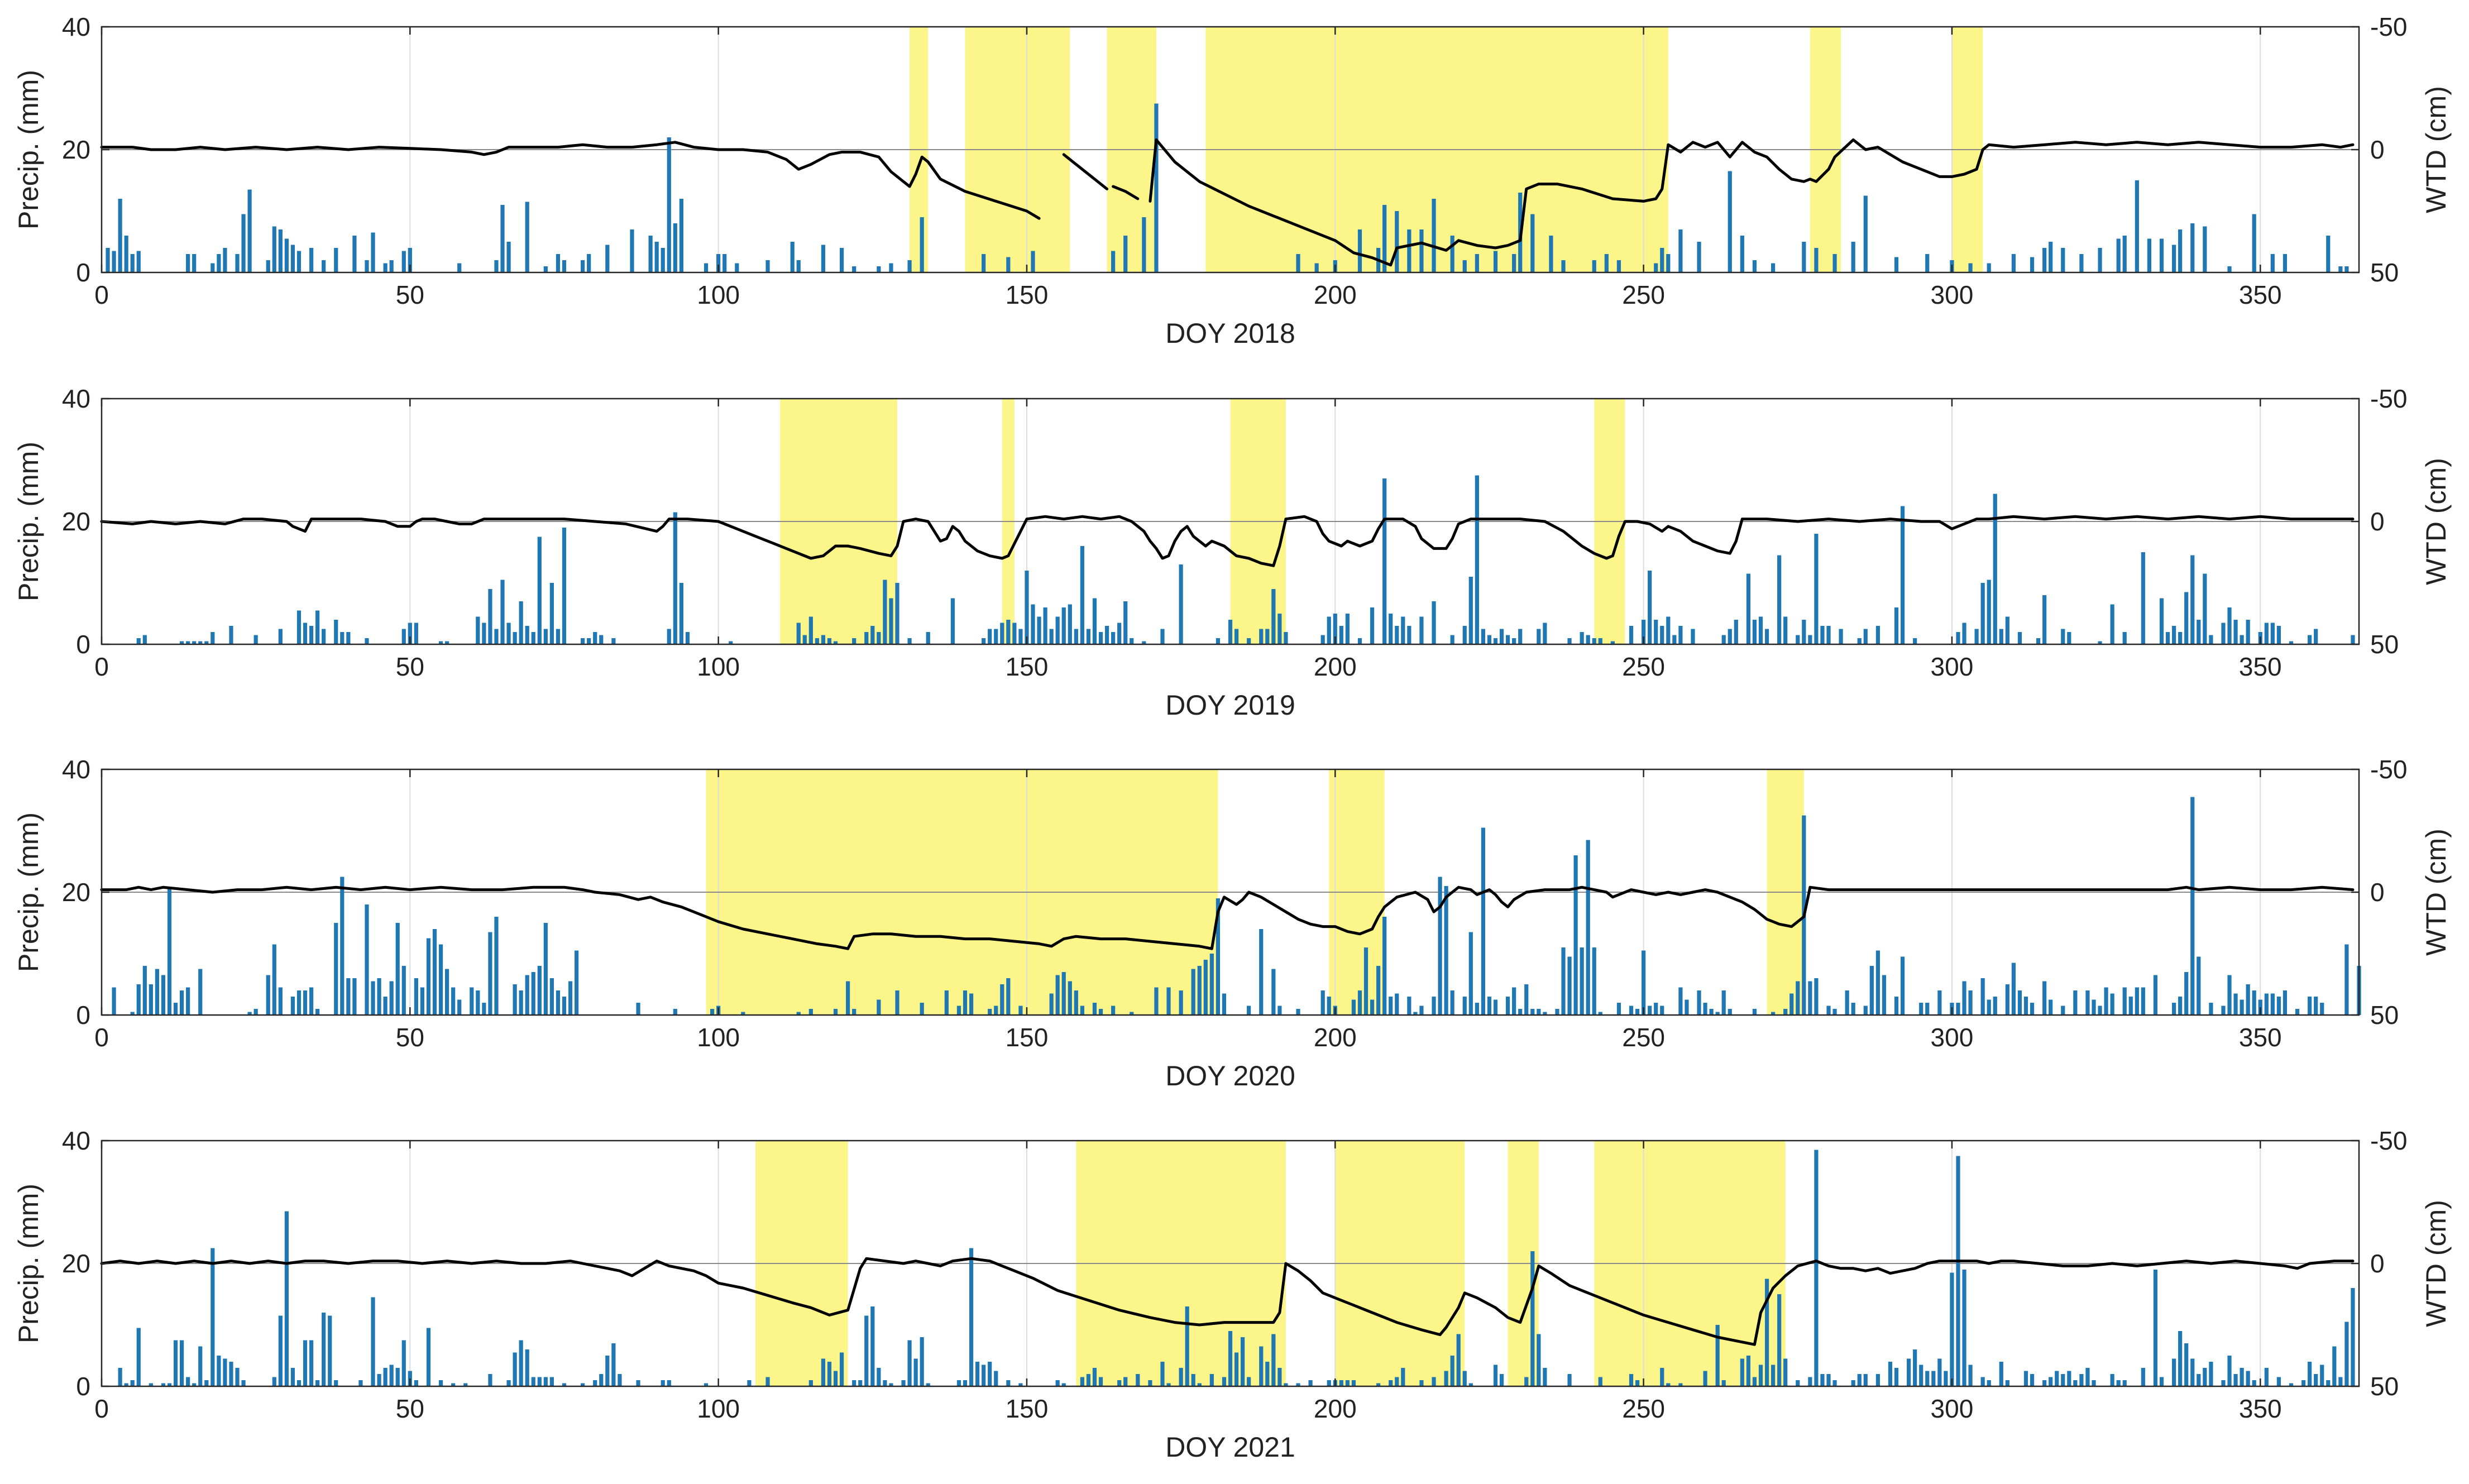 The width and height of the screenshot is (2469, 1484). I want to click on y-axis-right: -50 0 50 WTD (cm), so click(2401, 521).